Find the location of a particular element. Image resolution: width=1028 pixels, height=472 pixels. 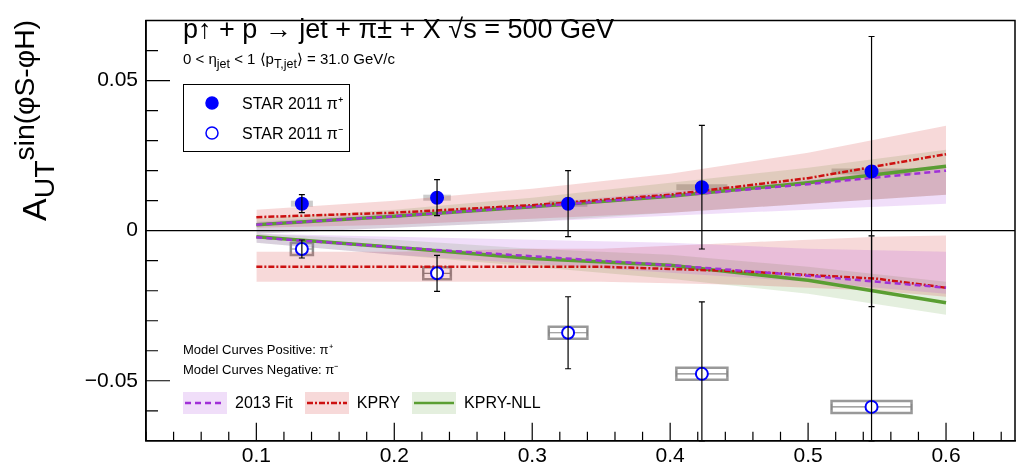

y-tick-label: 0 is located at coordinates (132, 229).